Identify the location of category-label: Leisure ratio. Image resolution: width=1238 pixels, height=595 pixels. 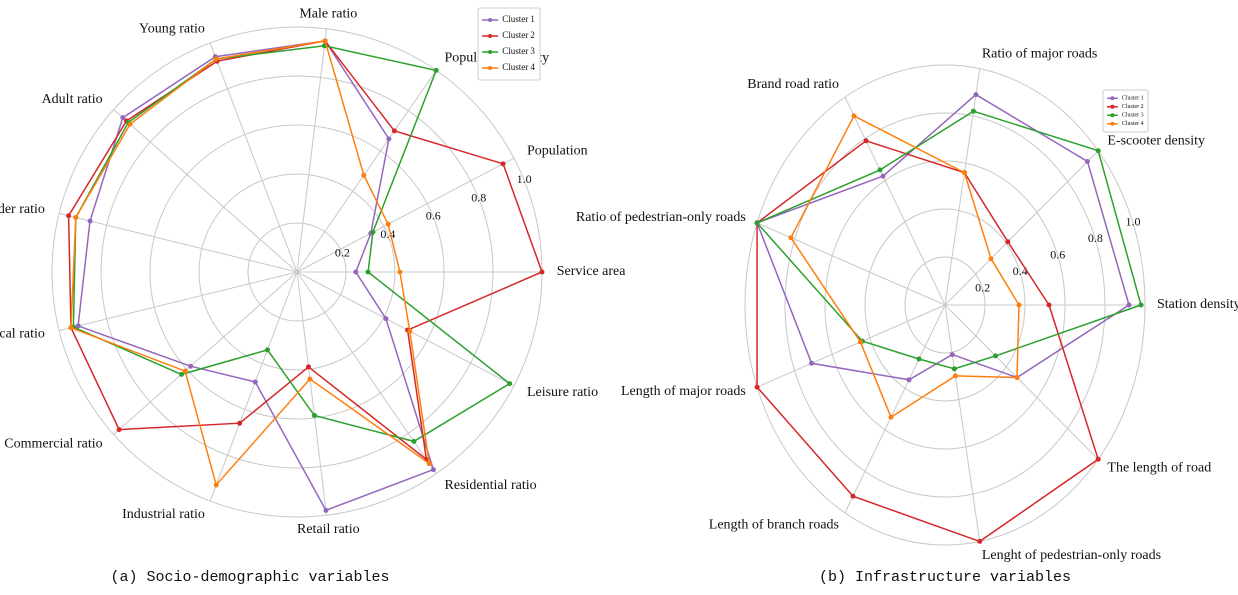
(562, 392).